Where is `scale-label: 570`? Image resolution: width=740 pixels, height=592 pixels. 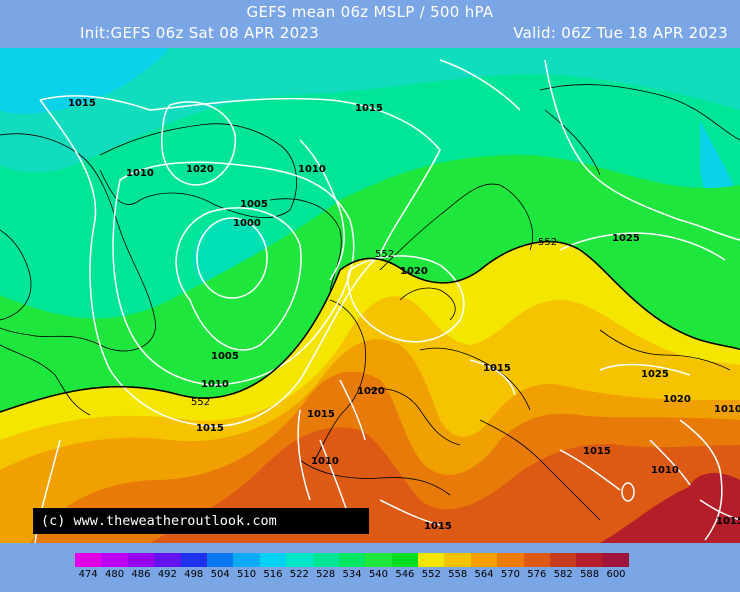 scale-label: 570 is located at coordinates (510, 574).